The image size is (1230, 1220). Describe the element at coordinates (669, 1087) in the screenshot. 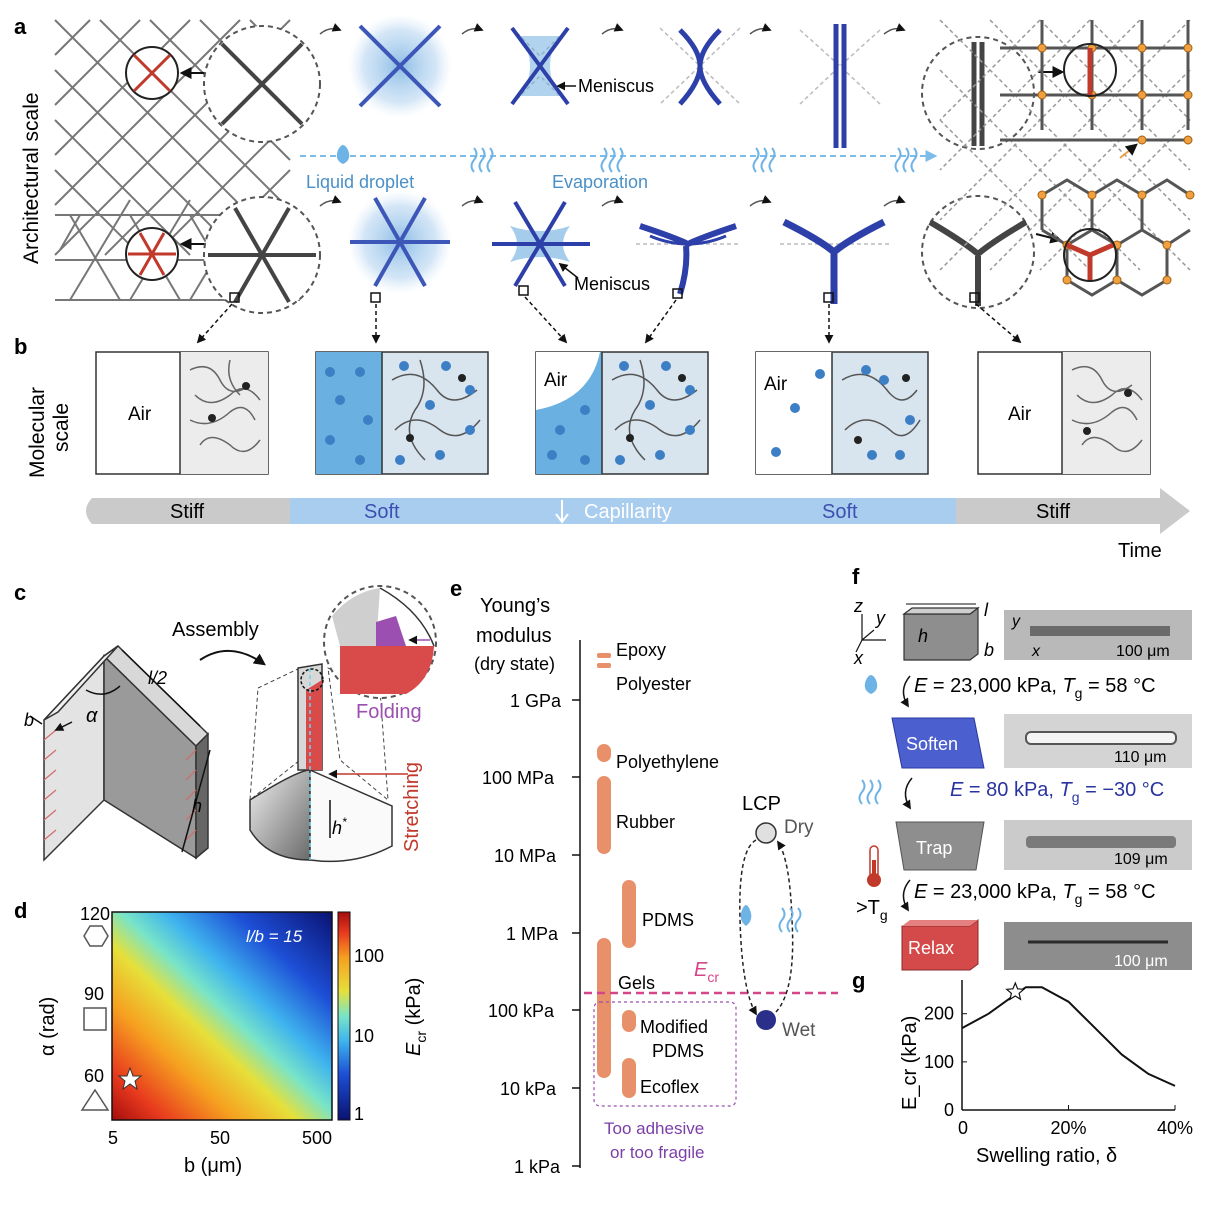

I see `material-ecoflex: Ecoflex` at that location.